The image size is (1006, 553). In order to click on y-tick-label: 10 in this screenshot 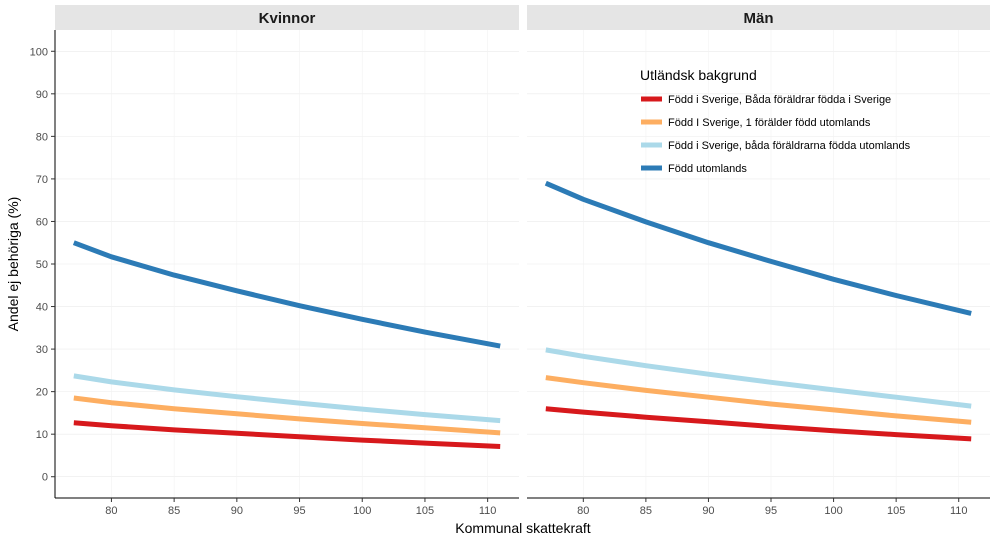, I will do `click(42, 435)`.